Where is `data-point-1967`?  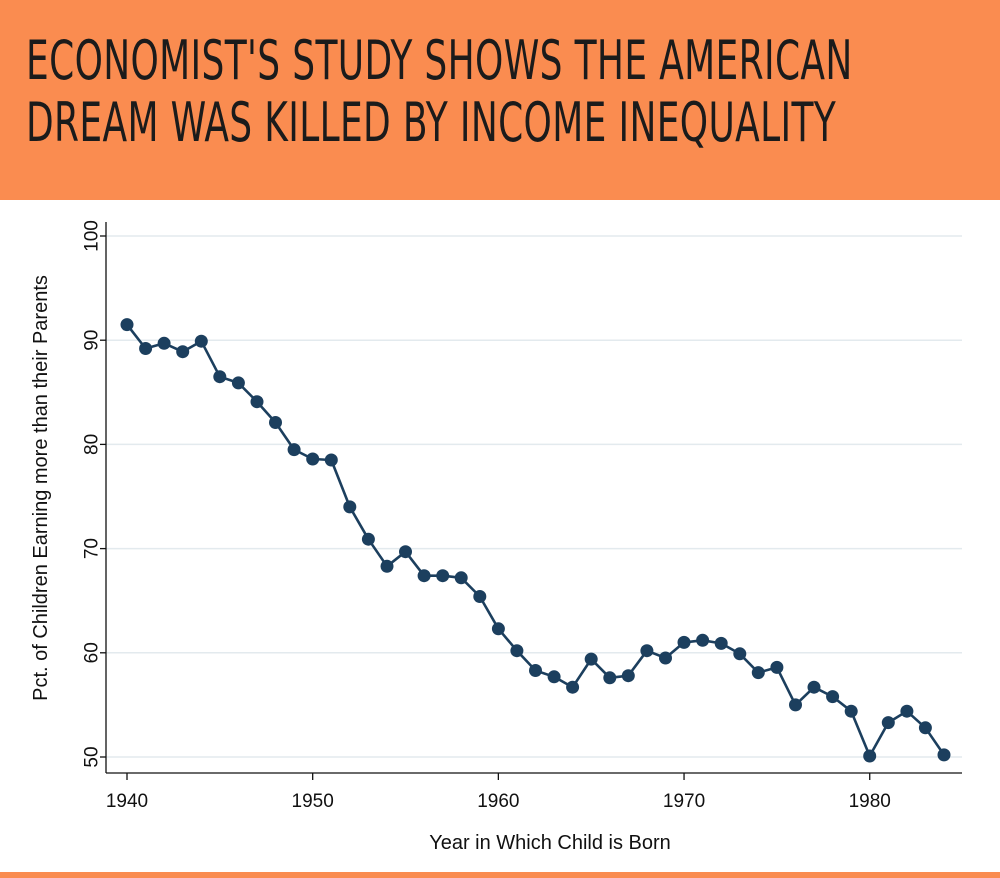 data-point-1967 is located at coordinates (628, 676).